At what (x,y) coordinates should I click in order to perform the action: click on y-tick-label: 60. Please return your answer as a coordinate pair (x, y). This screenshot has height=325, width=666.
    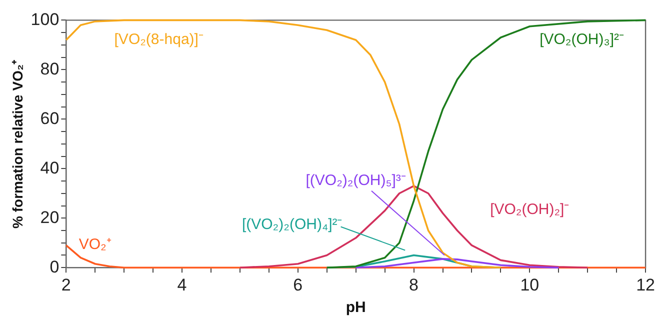
    Looking at the image, I should click on (50, 118).